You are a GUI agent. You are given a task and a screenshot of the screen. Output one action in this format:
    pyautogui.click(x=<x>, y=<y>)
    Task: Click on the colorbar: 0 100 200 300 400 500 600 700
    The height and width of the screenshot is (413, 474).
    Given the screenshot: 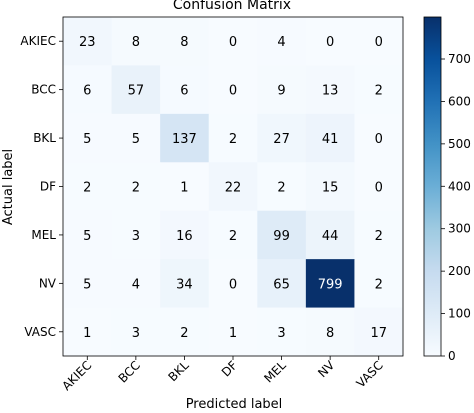 What is the action you would take?
    pyautogui.click(x=447, y=189)
    